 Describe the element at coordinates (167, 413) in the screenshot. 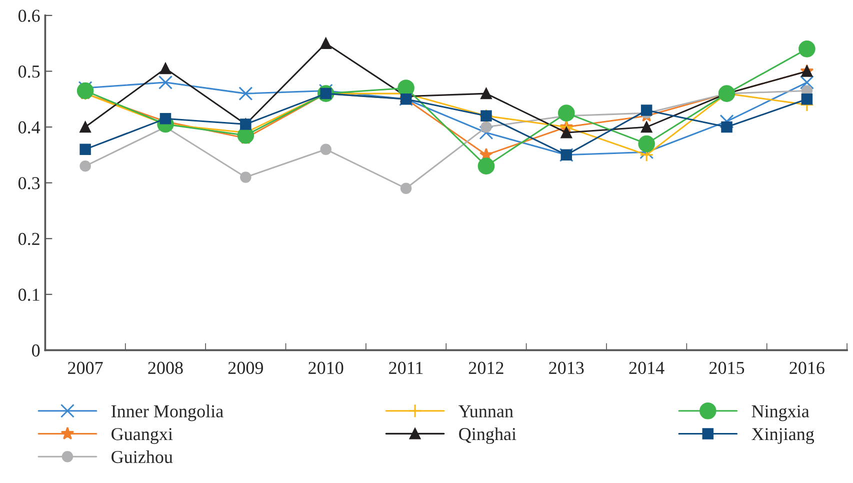

I see `legend-label: Inner Mongolia` at that location.